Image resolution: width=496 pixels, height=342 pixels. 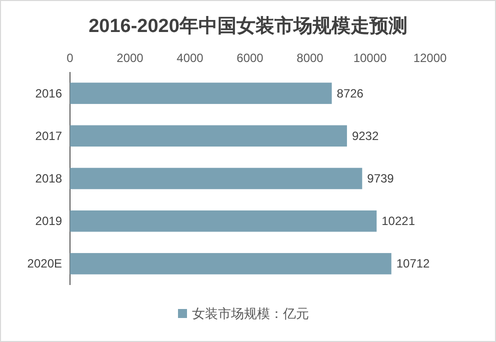 What do you see at coordinates (430, 58) in the screenshot?
I see `x-tick-label: 12000` at bounding box center [430, 58].